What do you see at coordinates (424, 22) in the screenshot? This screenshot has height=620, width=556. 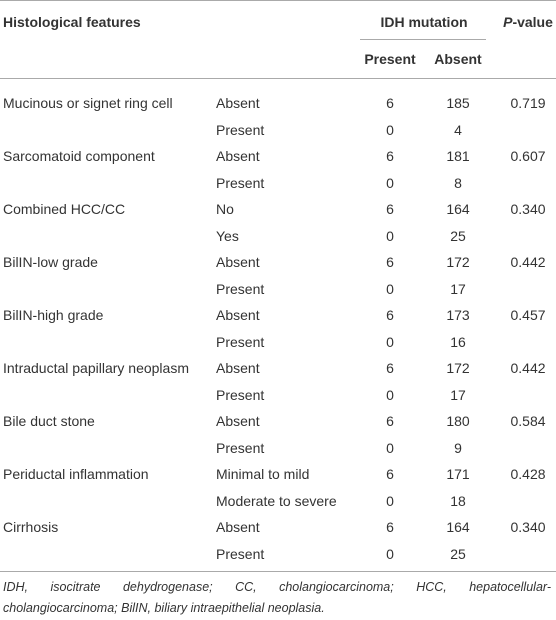 I see `header-idh: IDH mutation` at bounding box center [424, 22].